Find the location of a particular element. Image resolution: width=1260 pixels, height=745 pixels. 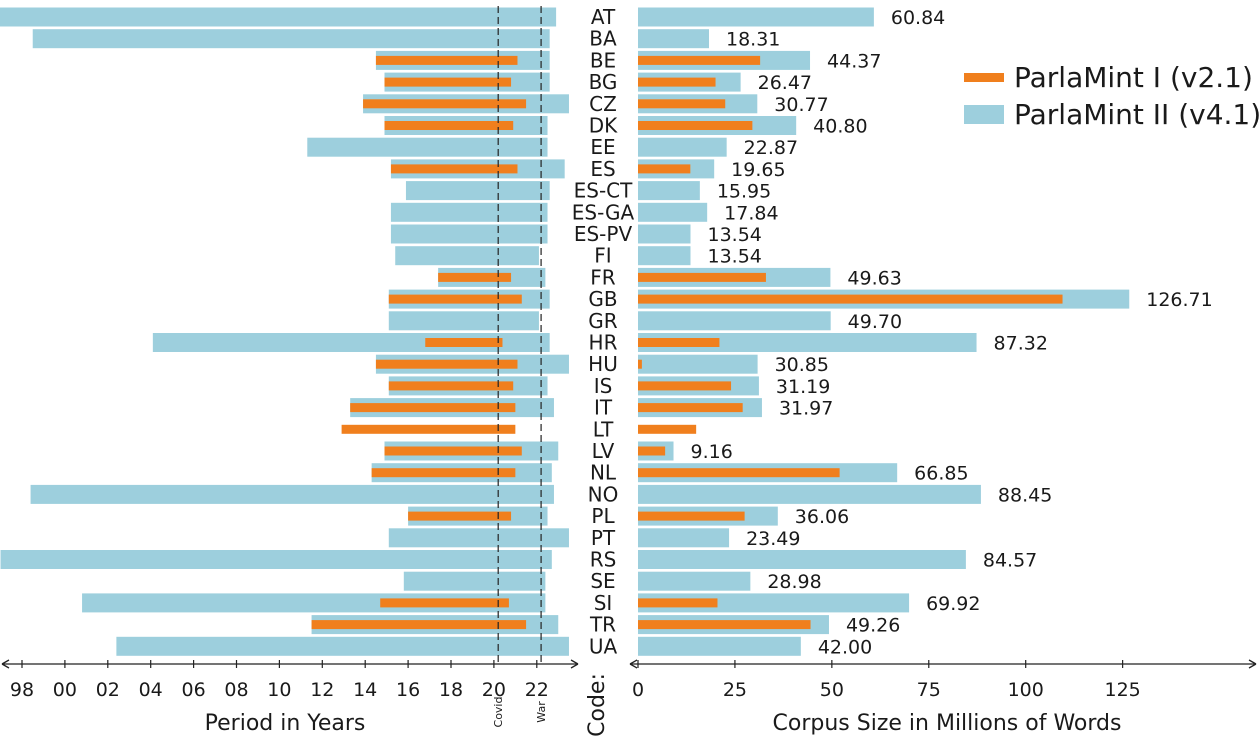

period-bar-RS-v4 is located at coordinates (276, 559).